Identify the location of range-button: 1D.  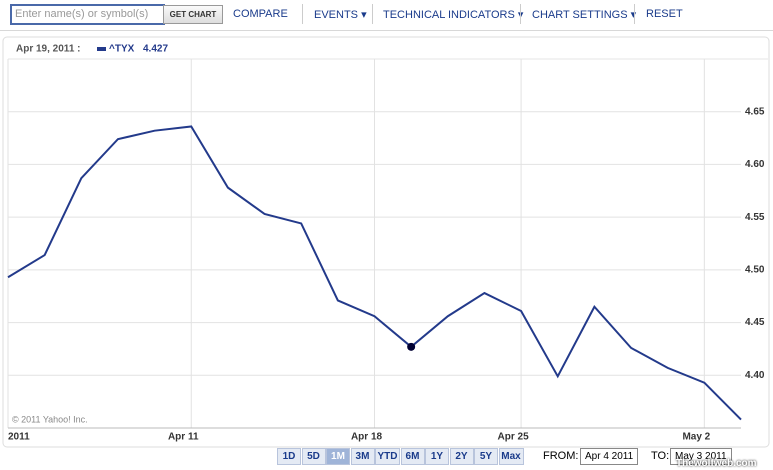
(289, 456).